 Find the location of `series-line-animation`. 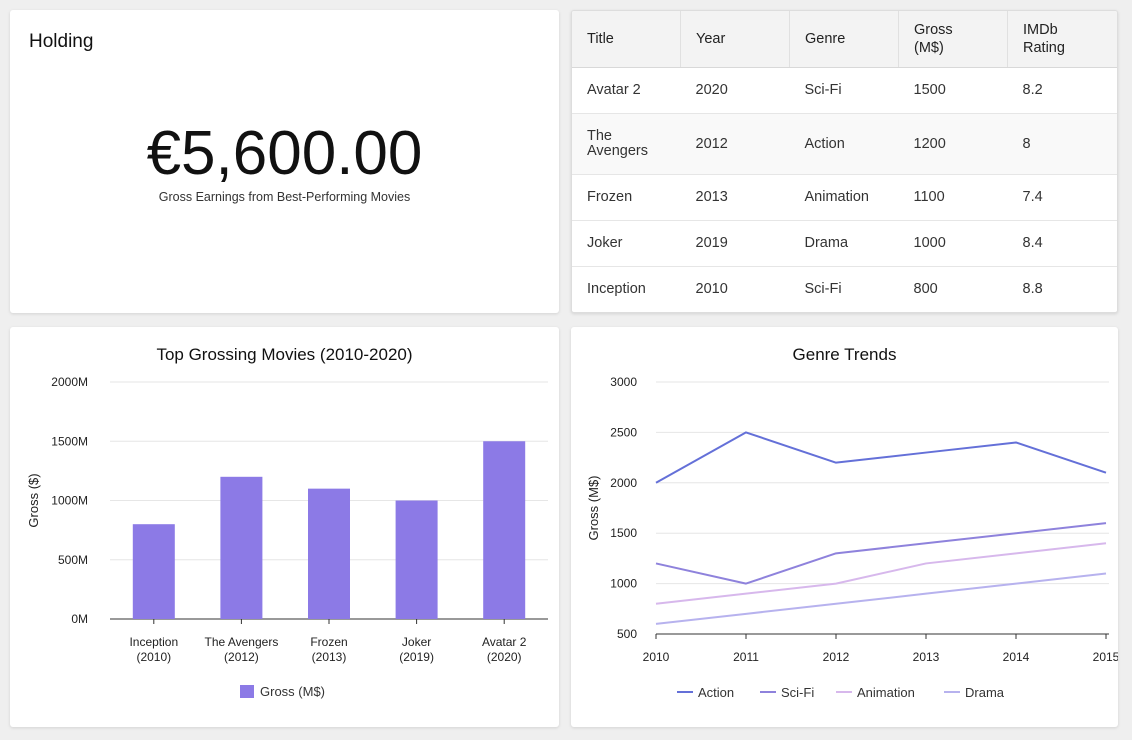

series-line-animation is located at coordinates (881, 573).